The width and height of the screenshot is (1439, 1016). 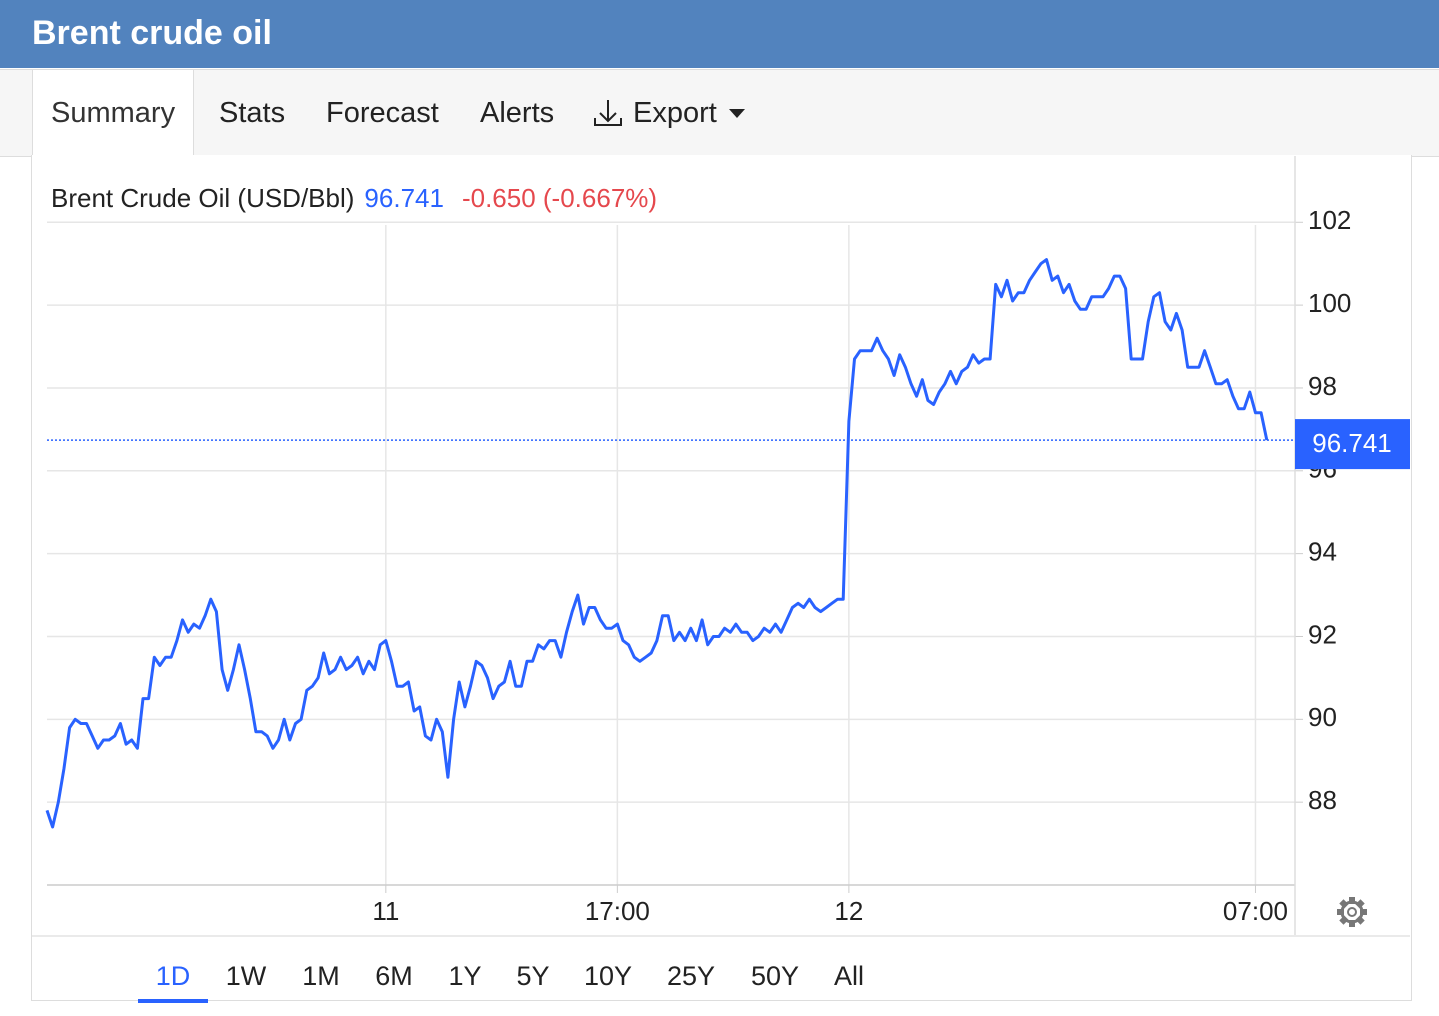 What do you see at coordinates (848, 976) in the screenshot?
I see `range-button: All` at bounding box center [848, 976].